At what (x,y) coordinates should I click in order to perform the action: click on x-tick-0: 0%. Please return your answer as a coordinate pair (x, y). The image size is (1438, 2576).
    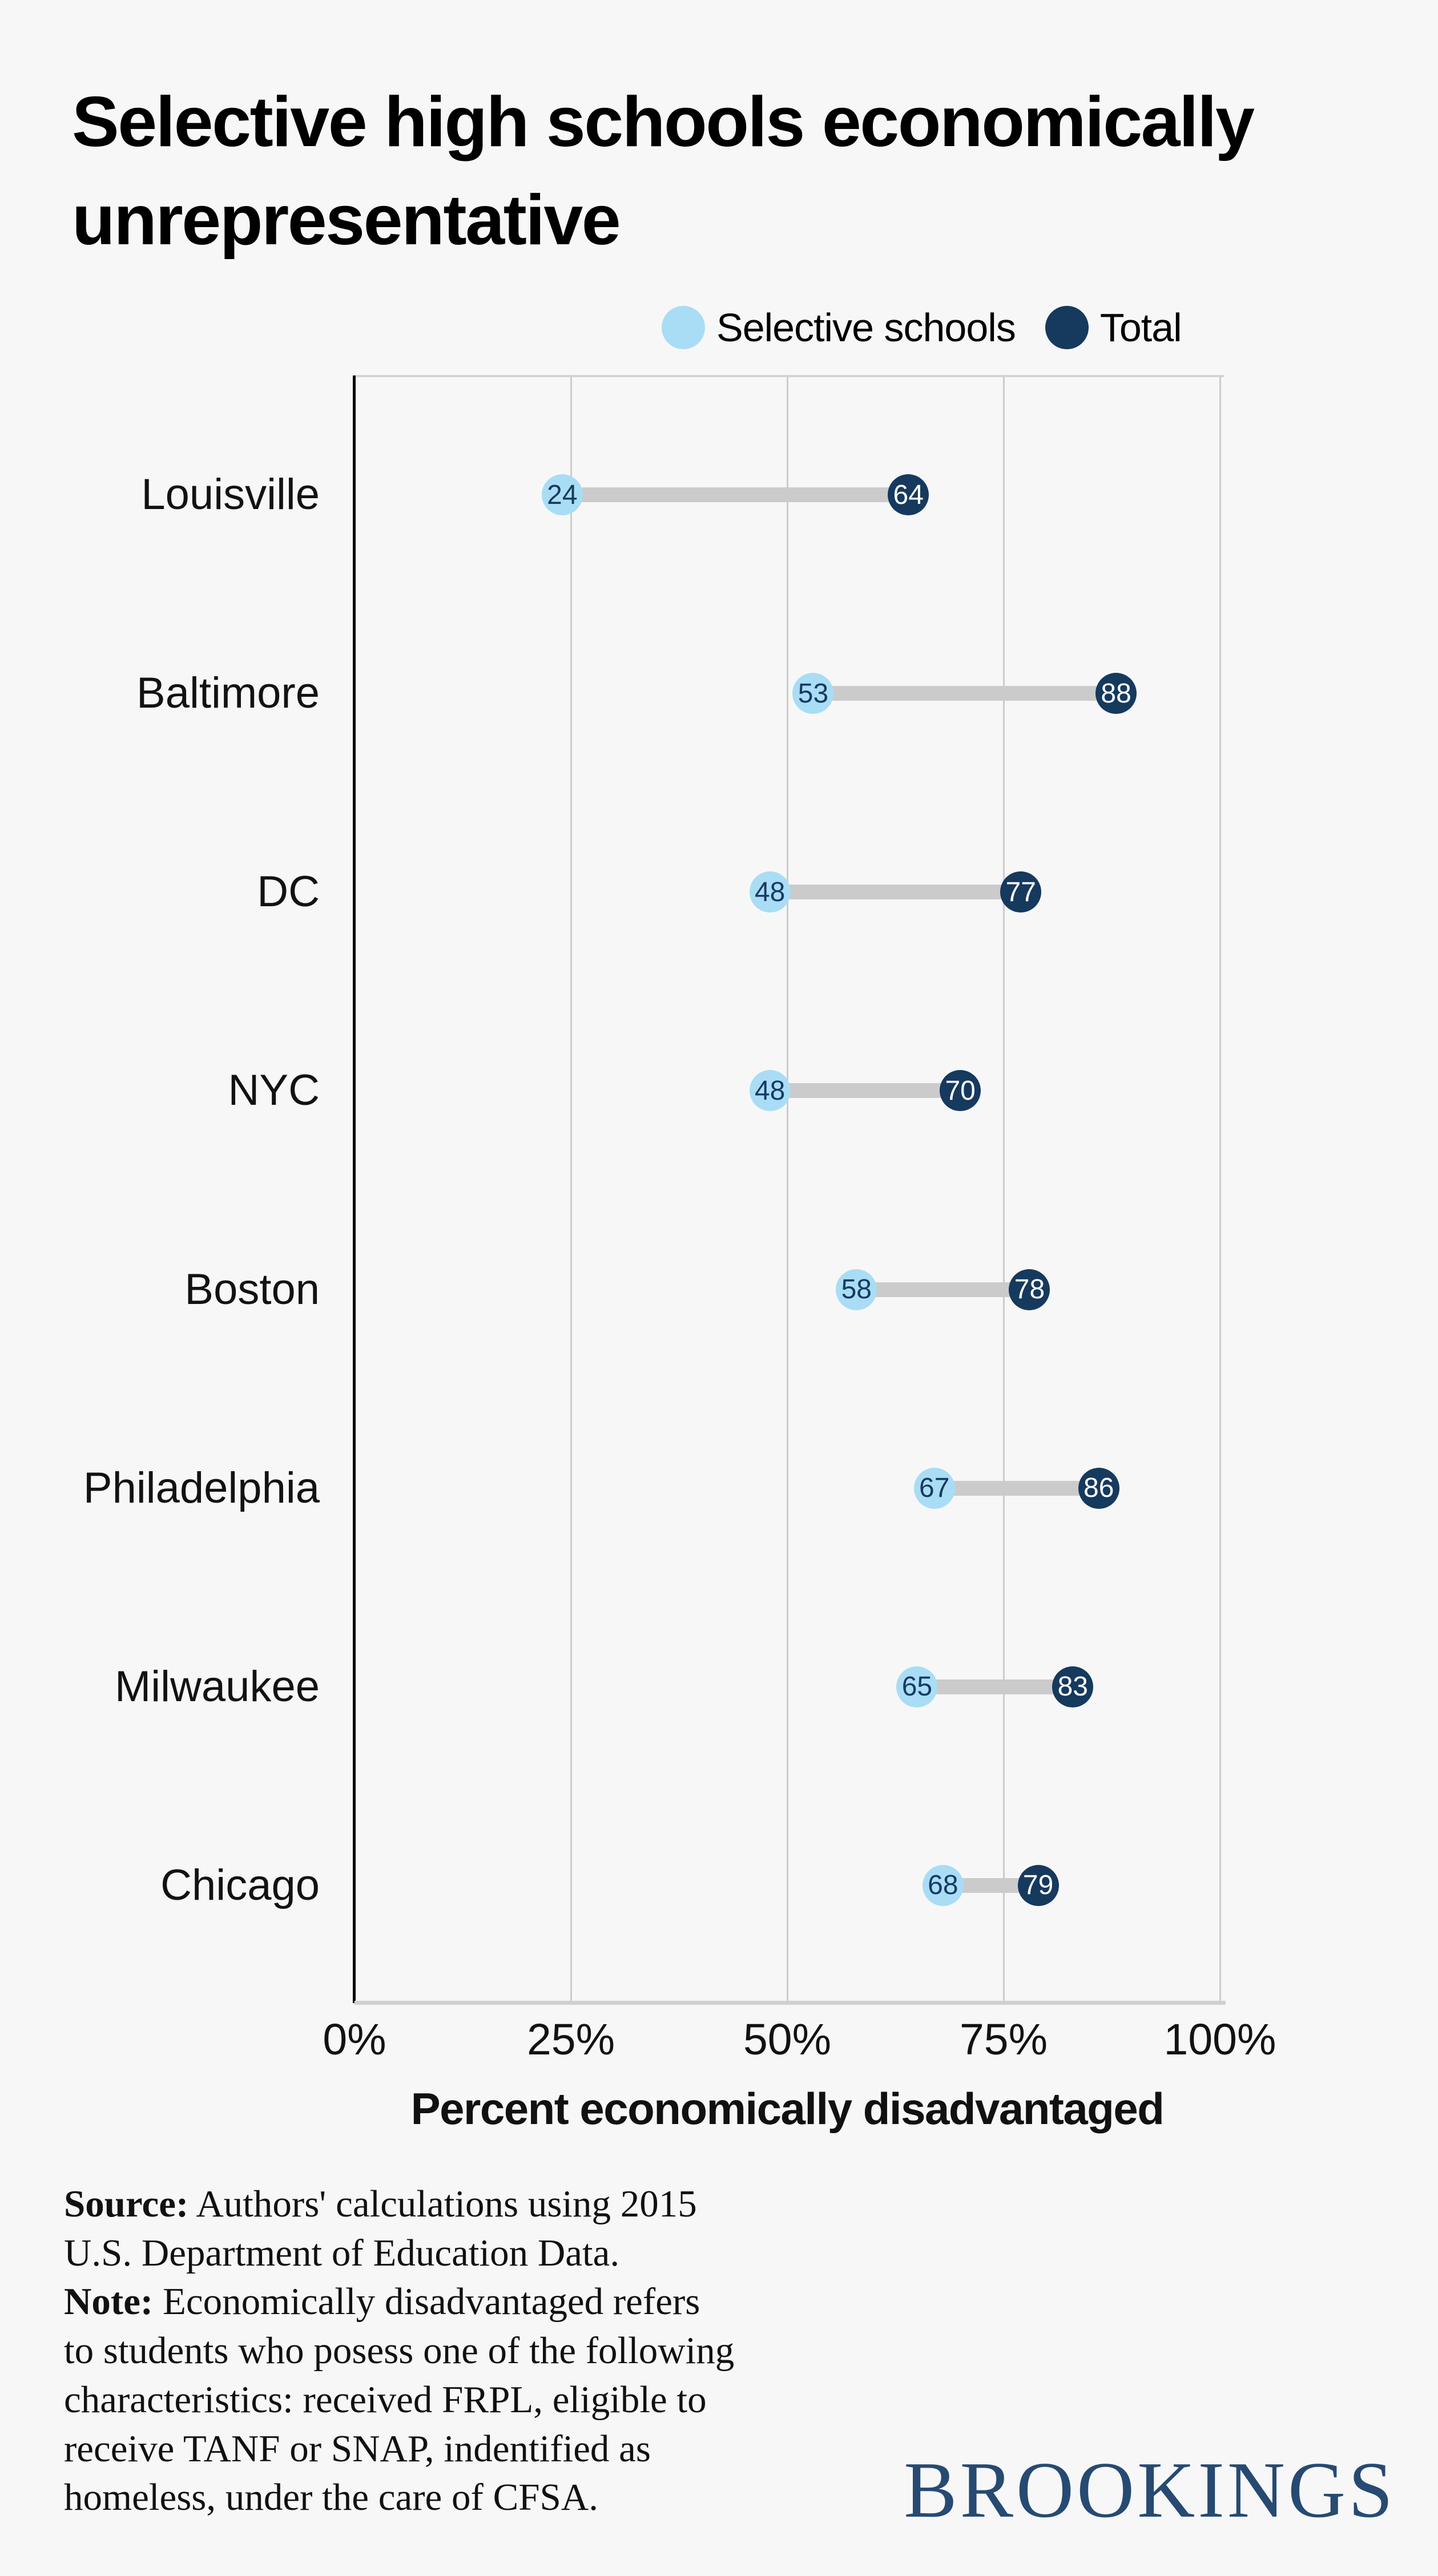
    Looking at the image, I should click on (354, 2039).